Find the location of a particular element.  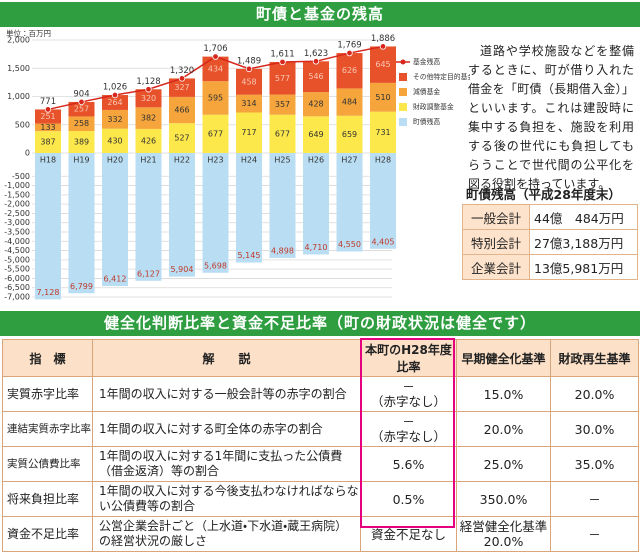

legend-label: 財政調整基金 is located at coordinates (433, 106).